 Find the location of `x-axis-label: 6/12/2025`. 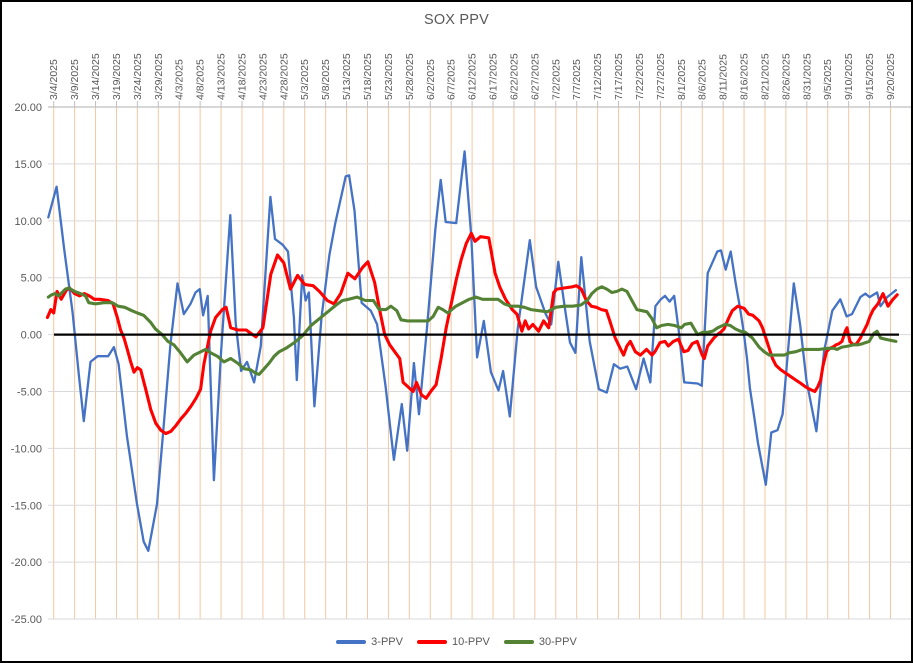

x-axis-label: 6/12/2025 is located at coordinates (473, 76).